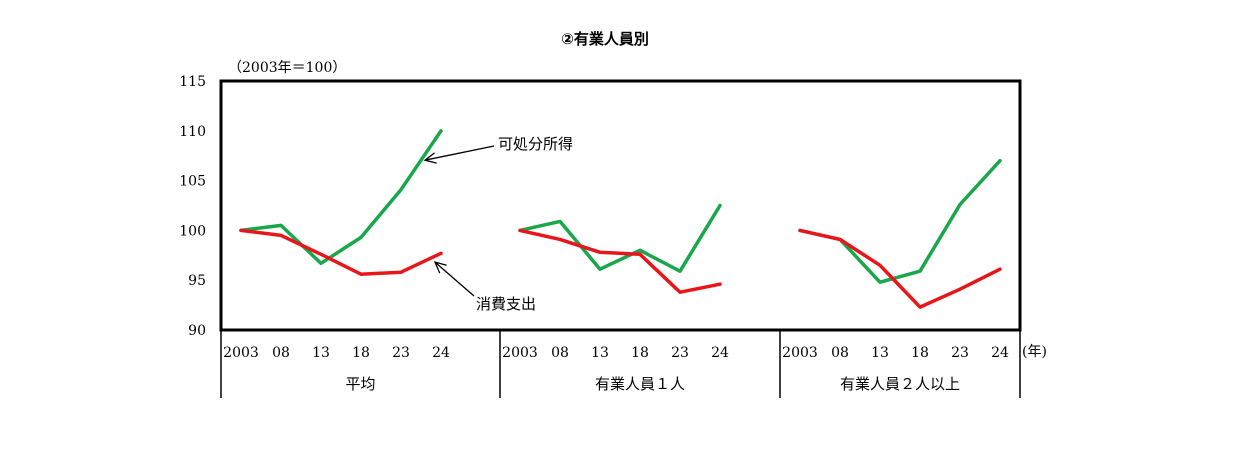  I want to click on annotation-disposable-income: 可処分所得, so click(535, 144).